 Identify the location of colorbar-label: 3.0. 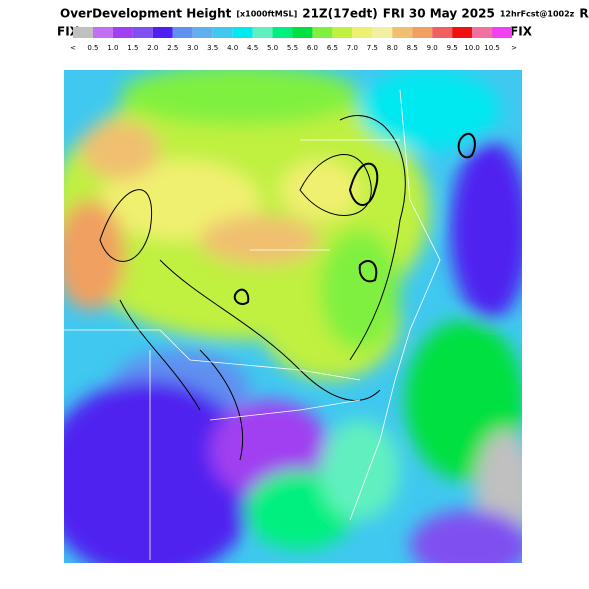
(192, 48).